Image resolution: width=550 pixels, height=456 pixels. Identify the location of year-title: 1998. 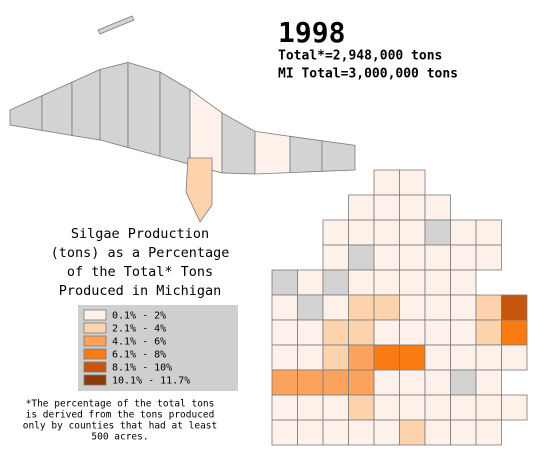
(311, 32).